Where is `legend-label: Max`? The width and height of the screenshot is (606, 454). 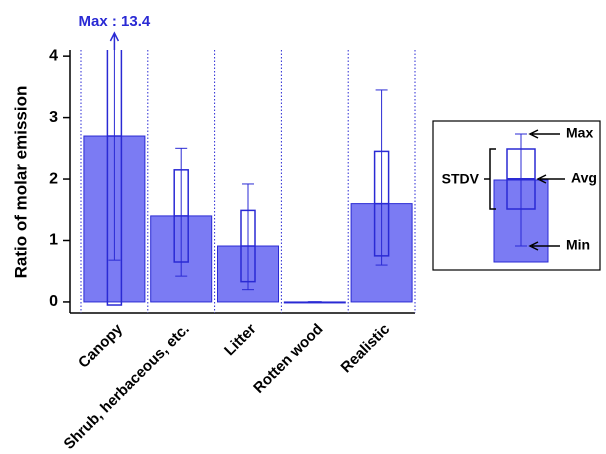
legend-label: Max is located at coordinates (579, 133).